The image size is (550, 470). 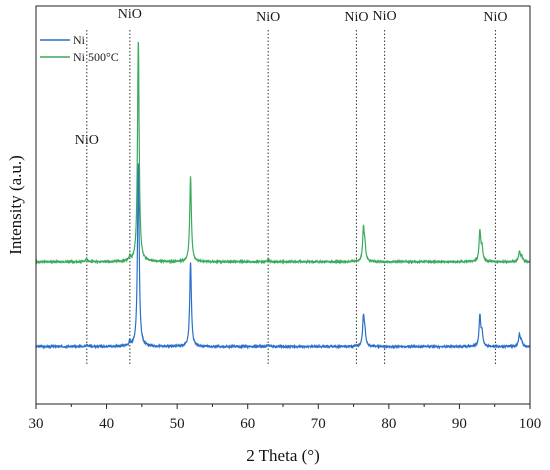 What do you see at coordinates (177, 424) in the screenshot?
I see `x-tick-label: 50` at bounding box center [177, 424].